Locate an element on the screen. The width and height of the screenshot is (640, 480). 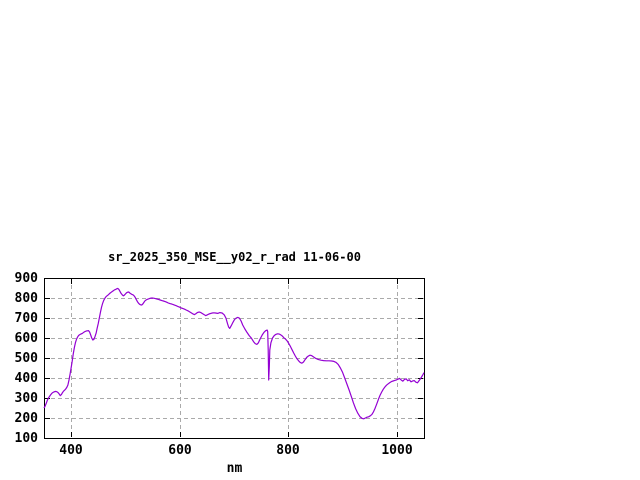
y-tick-label: 500 is located at coordinates (27, 358).